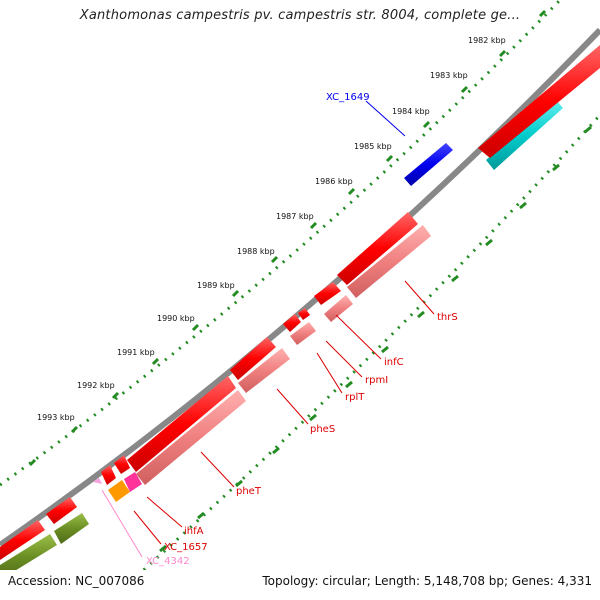 This screenshot has height=600, width=600. I want to click on cds-pheS, so click(264, 370).